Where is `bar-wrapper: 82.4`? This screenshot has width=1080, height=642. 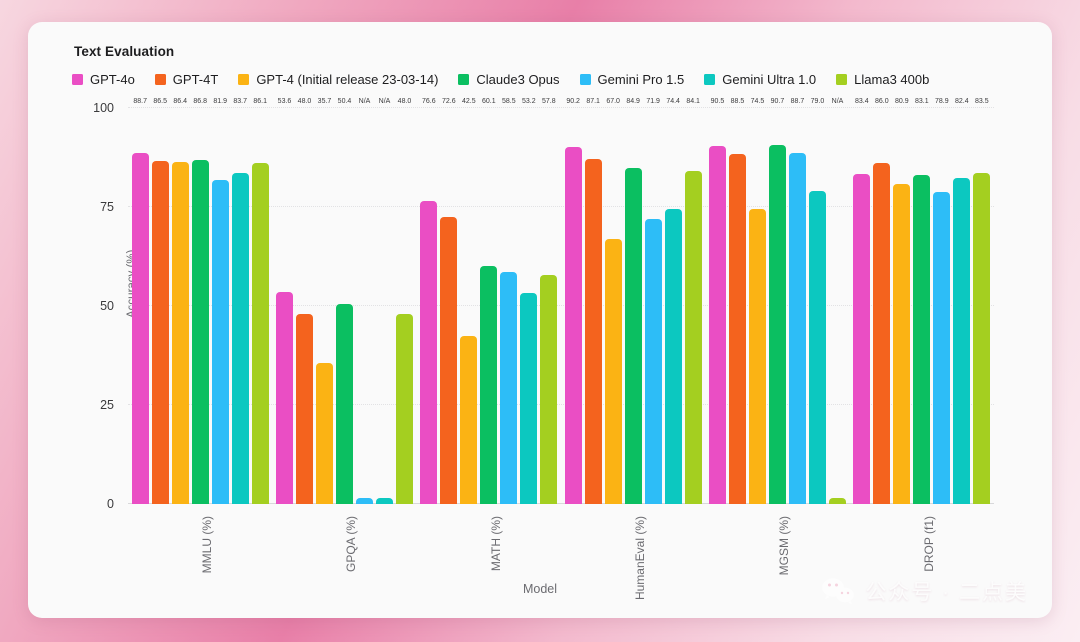
bar-wrapper: 82.4 is located at coordinates (962, 301).